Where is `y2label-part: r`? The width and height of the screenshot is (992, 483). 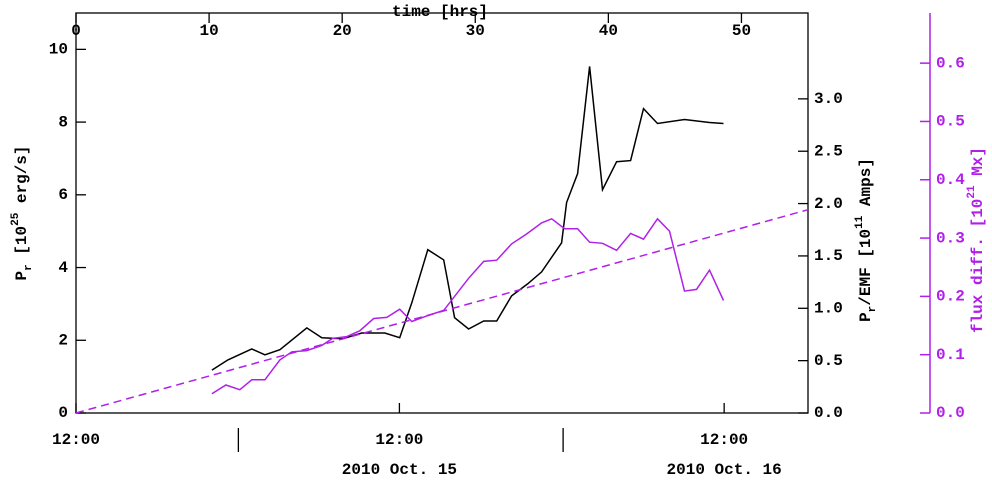 y2label-part: r is located at coordinates (873, 309).